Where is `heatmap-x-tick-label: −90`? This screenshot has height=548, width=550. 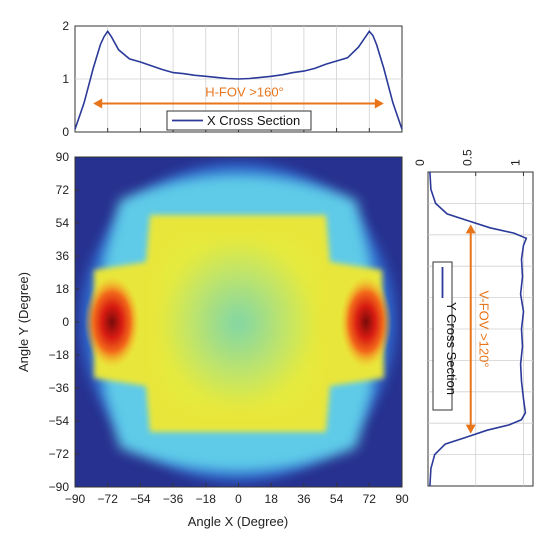
heatmap-x-tick-label: −90 is located at coordinates (75, 499).